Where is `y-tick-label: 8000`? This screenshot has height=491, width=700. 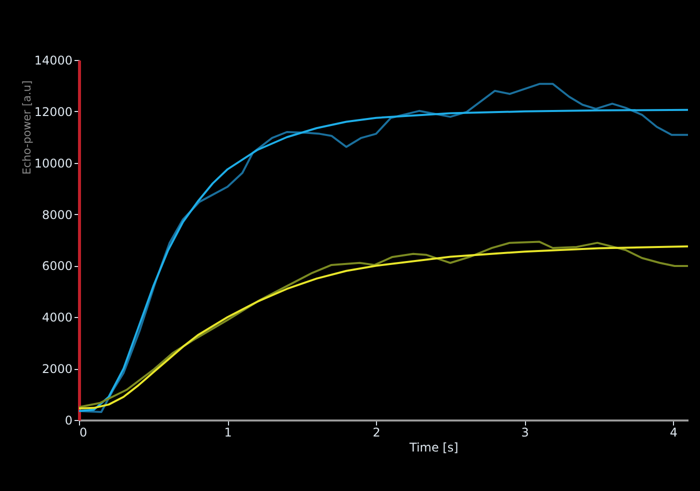 y-tick-label: 8000 is located at coordinates (57, 215).